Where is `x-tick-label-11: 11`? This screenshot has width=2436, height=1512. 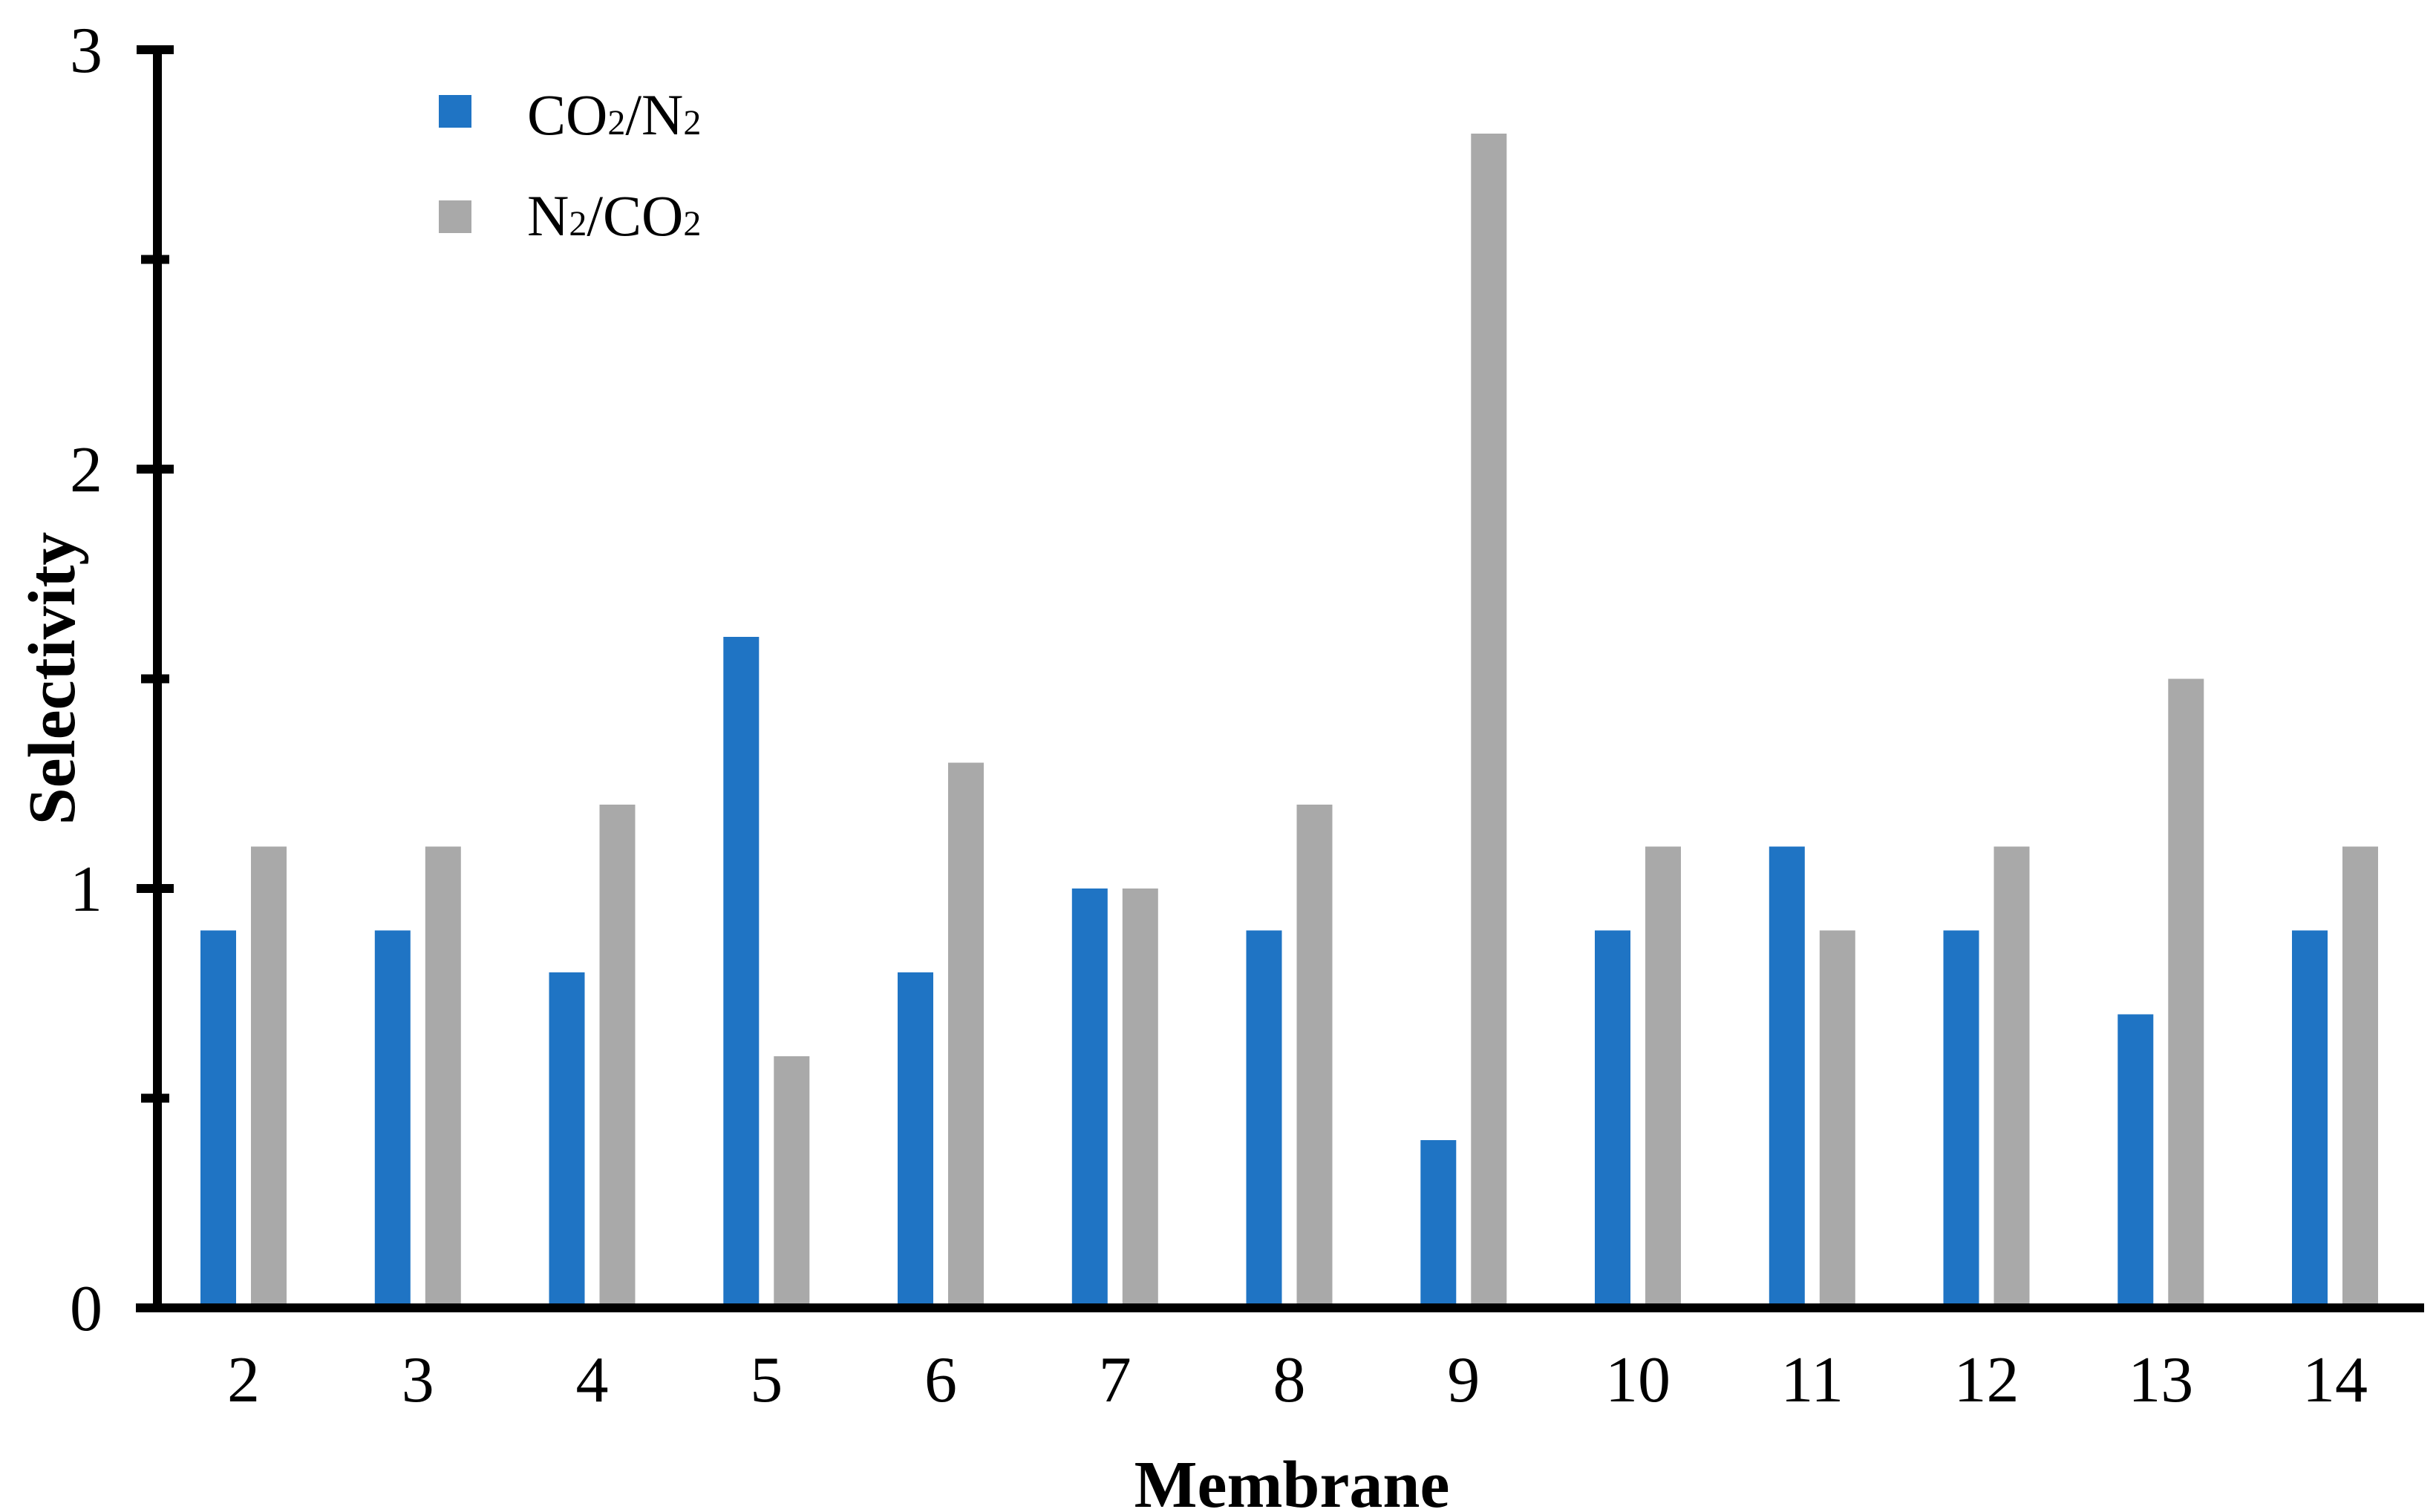
x-tick-label-11: 11 is located at coordinates (1812, 1380).